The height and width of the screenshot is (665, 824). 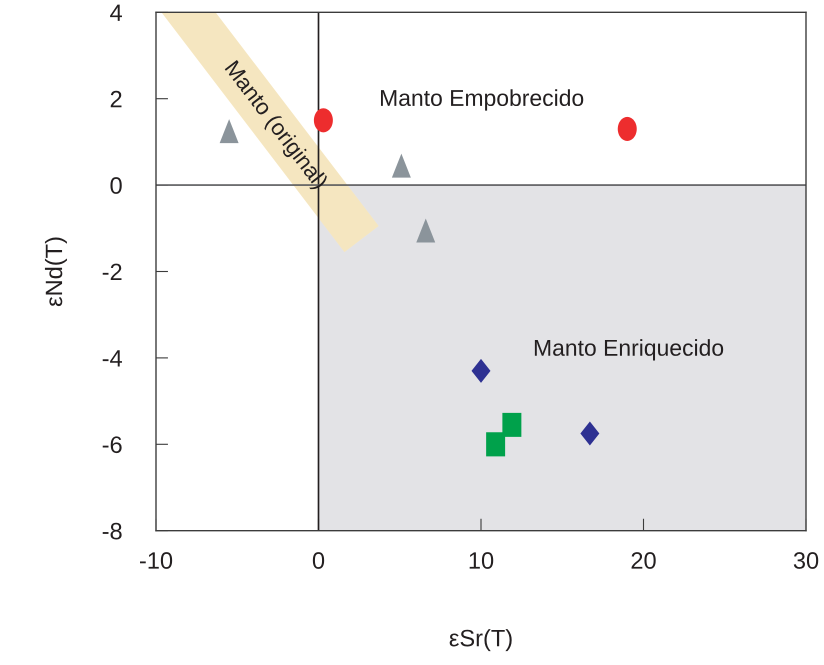 What do you see at coordinates (481, 640) in the screenshot?
I see `x-axis-title: εSr(T)` at bounding box center [481, 640].